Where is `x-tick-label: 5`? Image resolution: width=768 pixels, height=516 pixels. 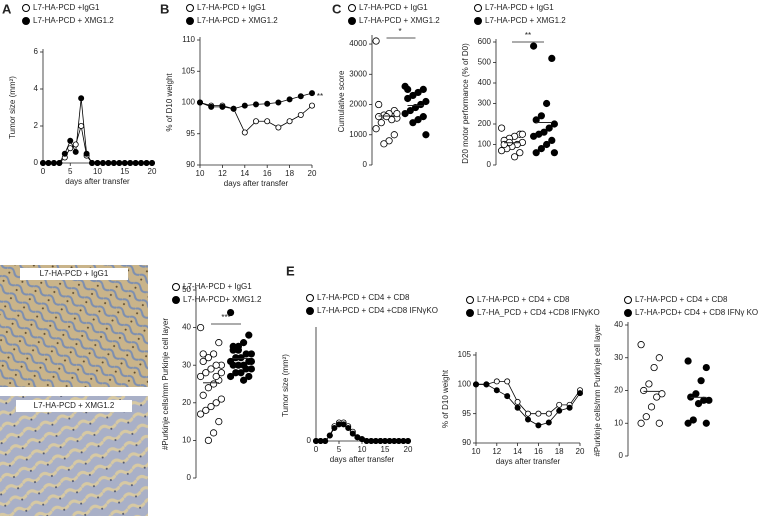
x-tick-label: 5 is located at coordinates (70, 171).